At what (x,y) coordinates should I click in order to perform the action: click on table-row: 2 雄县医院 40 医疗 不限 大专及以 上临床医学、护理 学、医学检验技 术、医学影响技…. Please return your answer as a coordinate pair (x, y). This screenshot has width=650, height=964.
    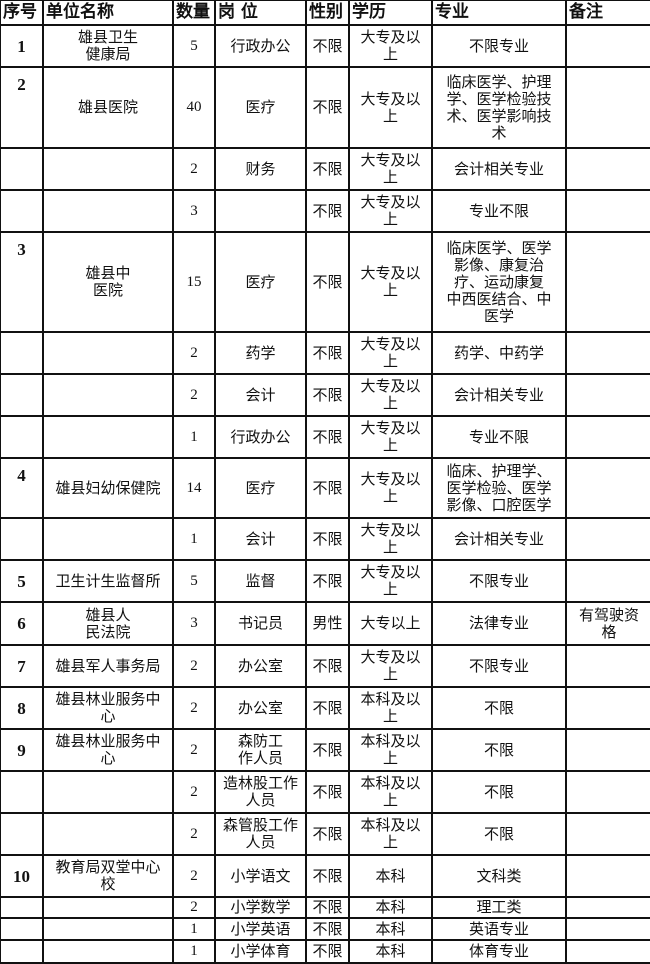
    Looking at the image, I should click on (325, 107).